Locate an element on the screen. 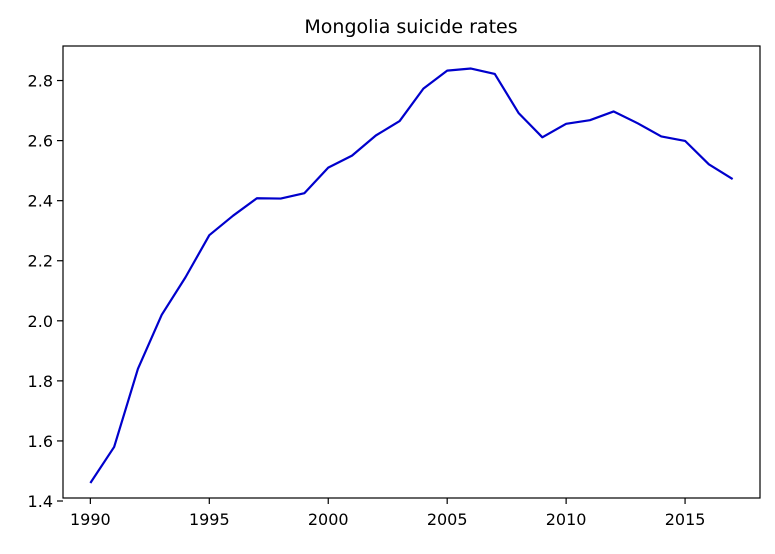 The width and height of the screenshot is (775, 554). x-tick-label: 2010 is located at coordinates (566, 519).